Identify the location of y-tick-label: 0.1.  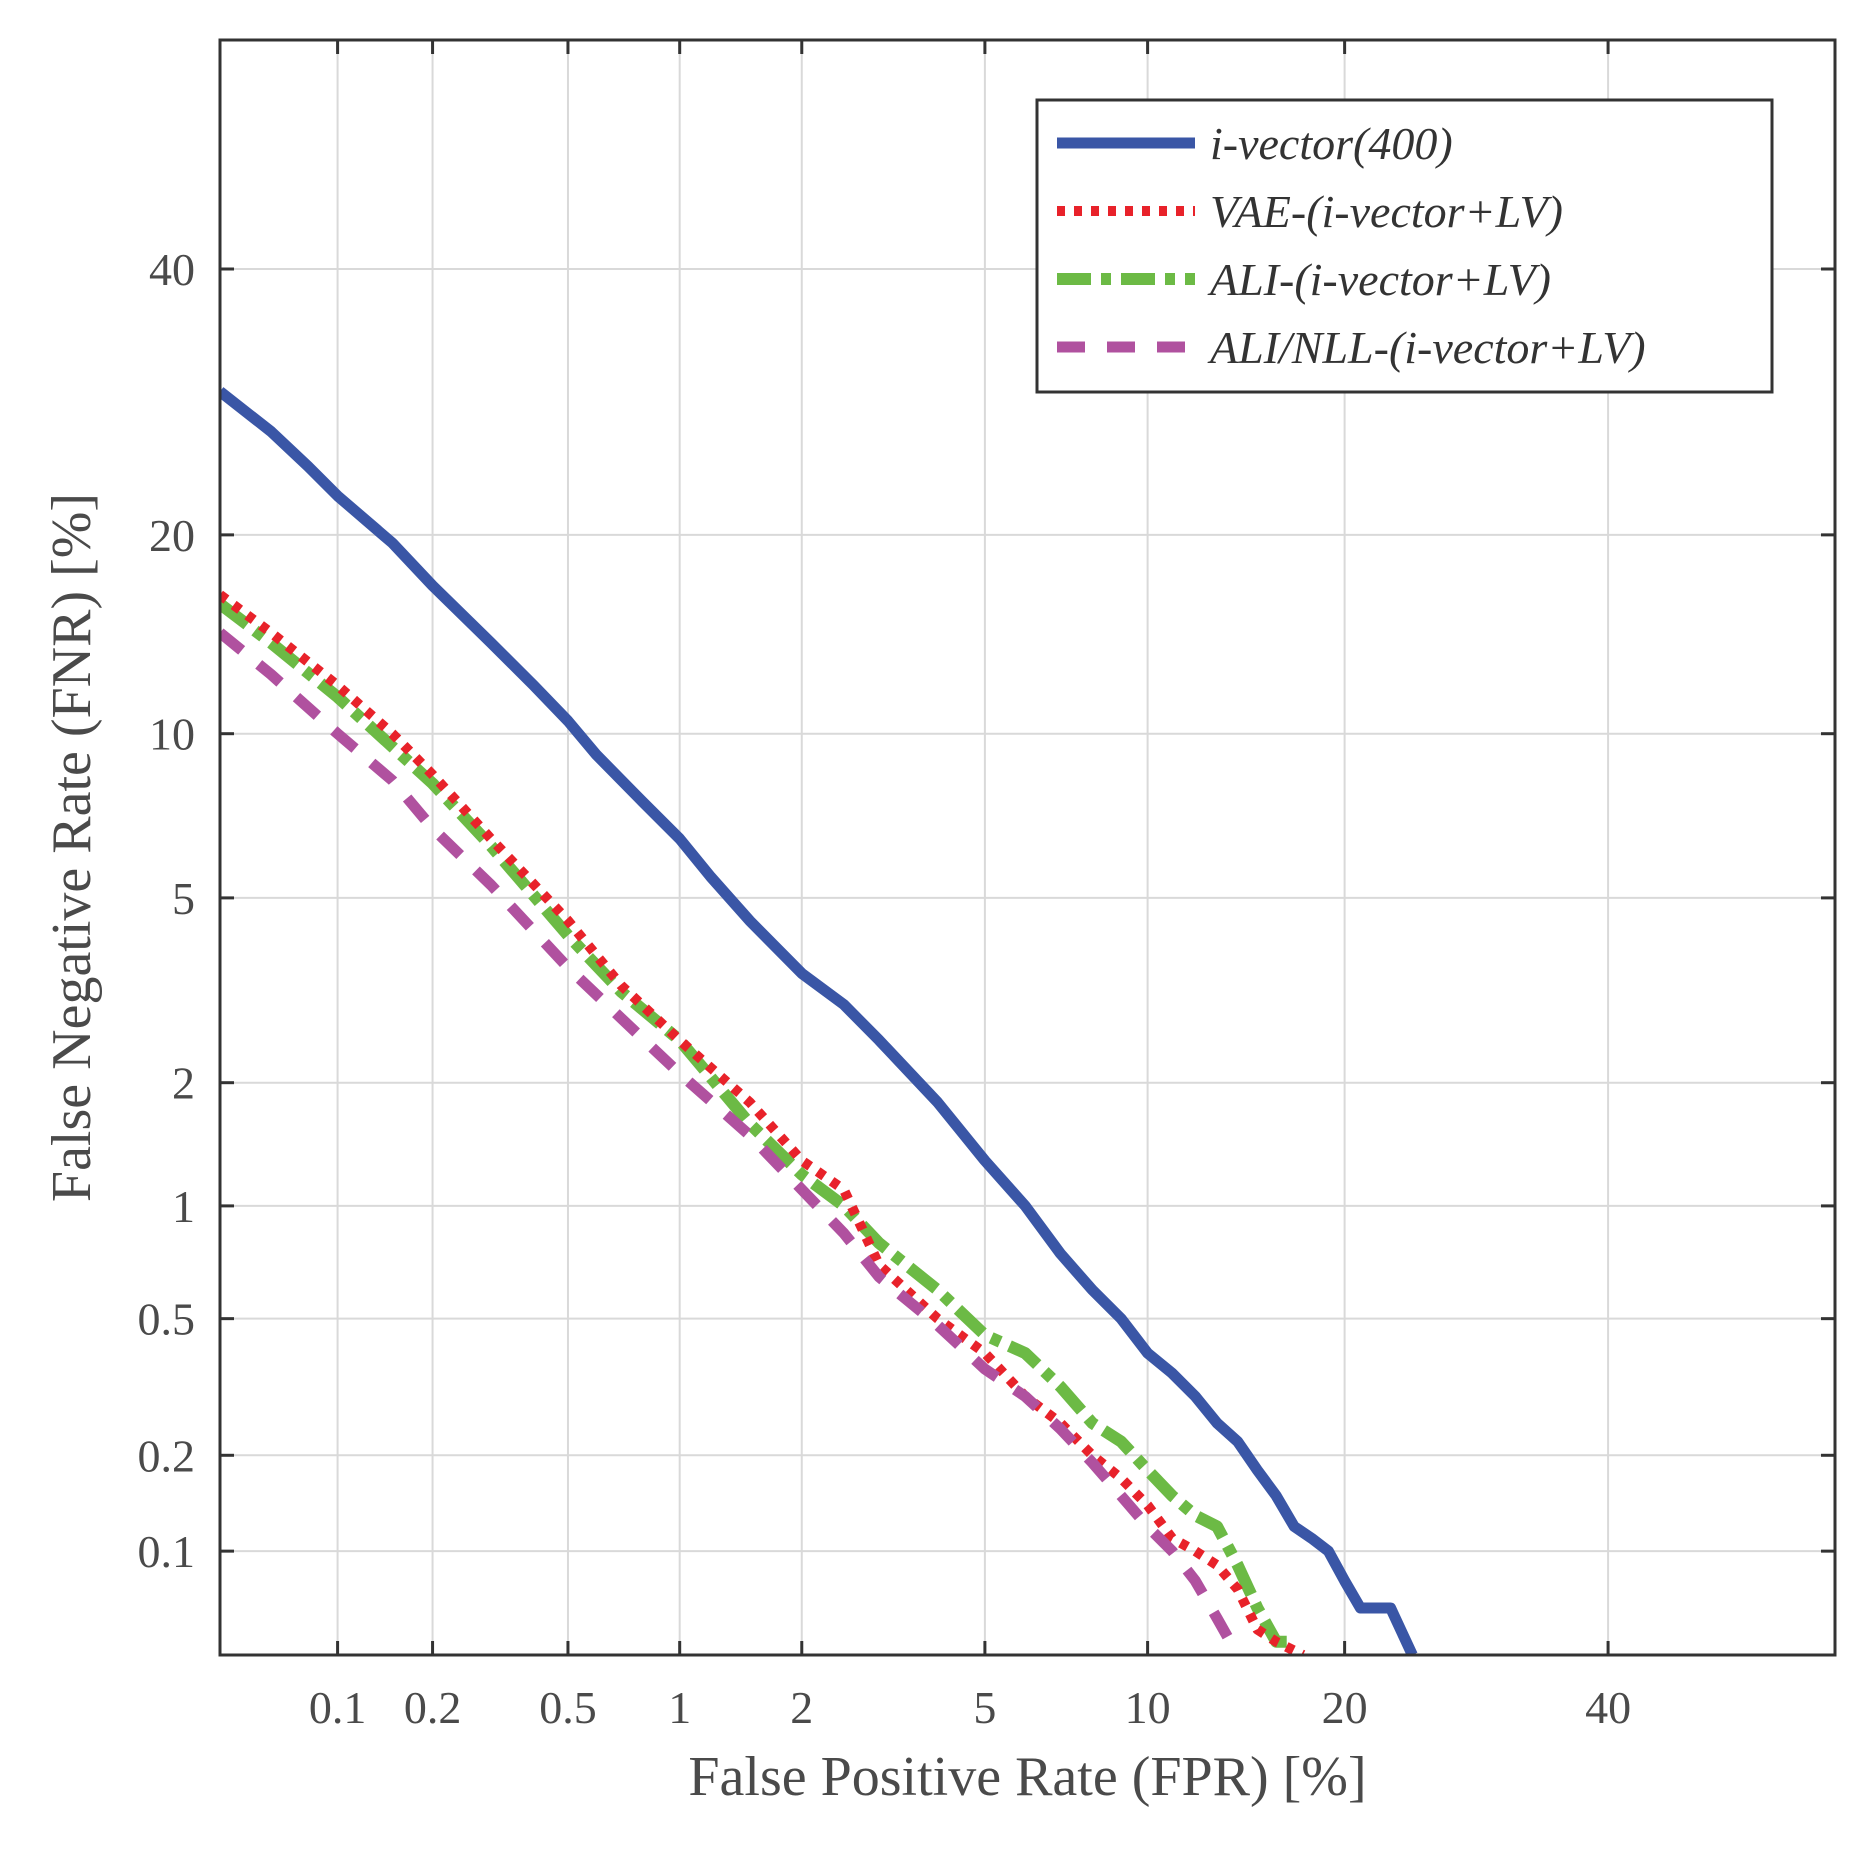
(167, 1551).